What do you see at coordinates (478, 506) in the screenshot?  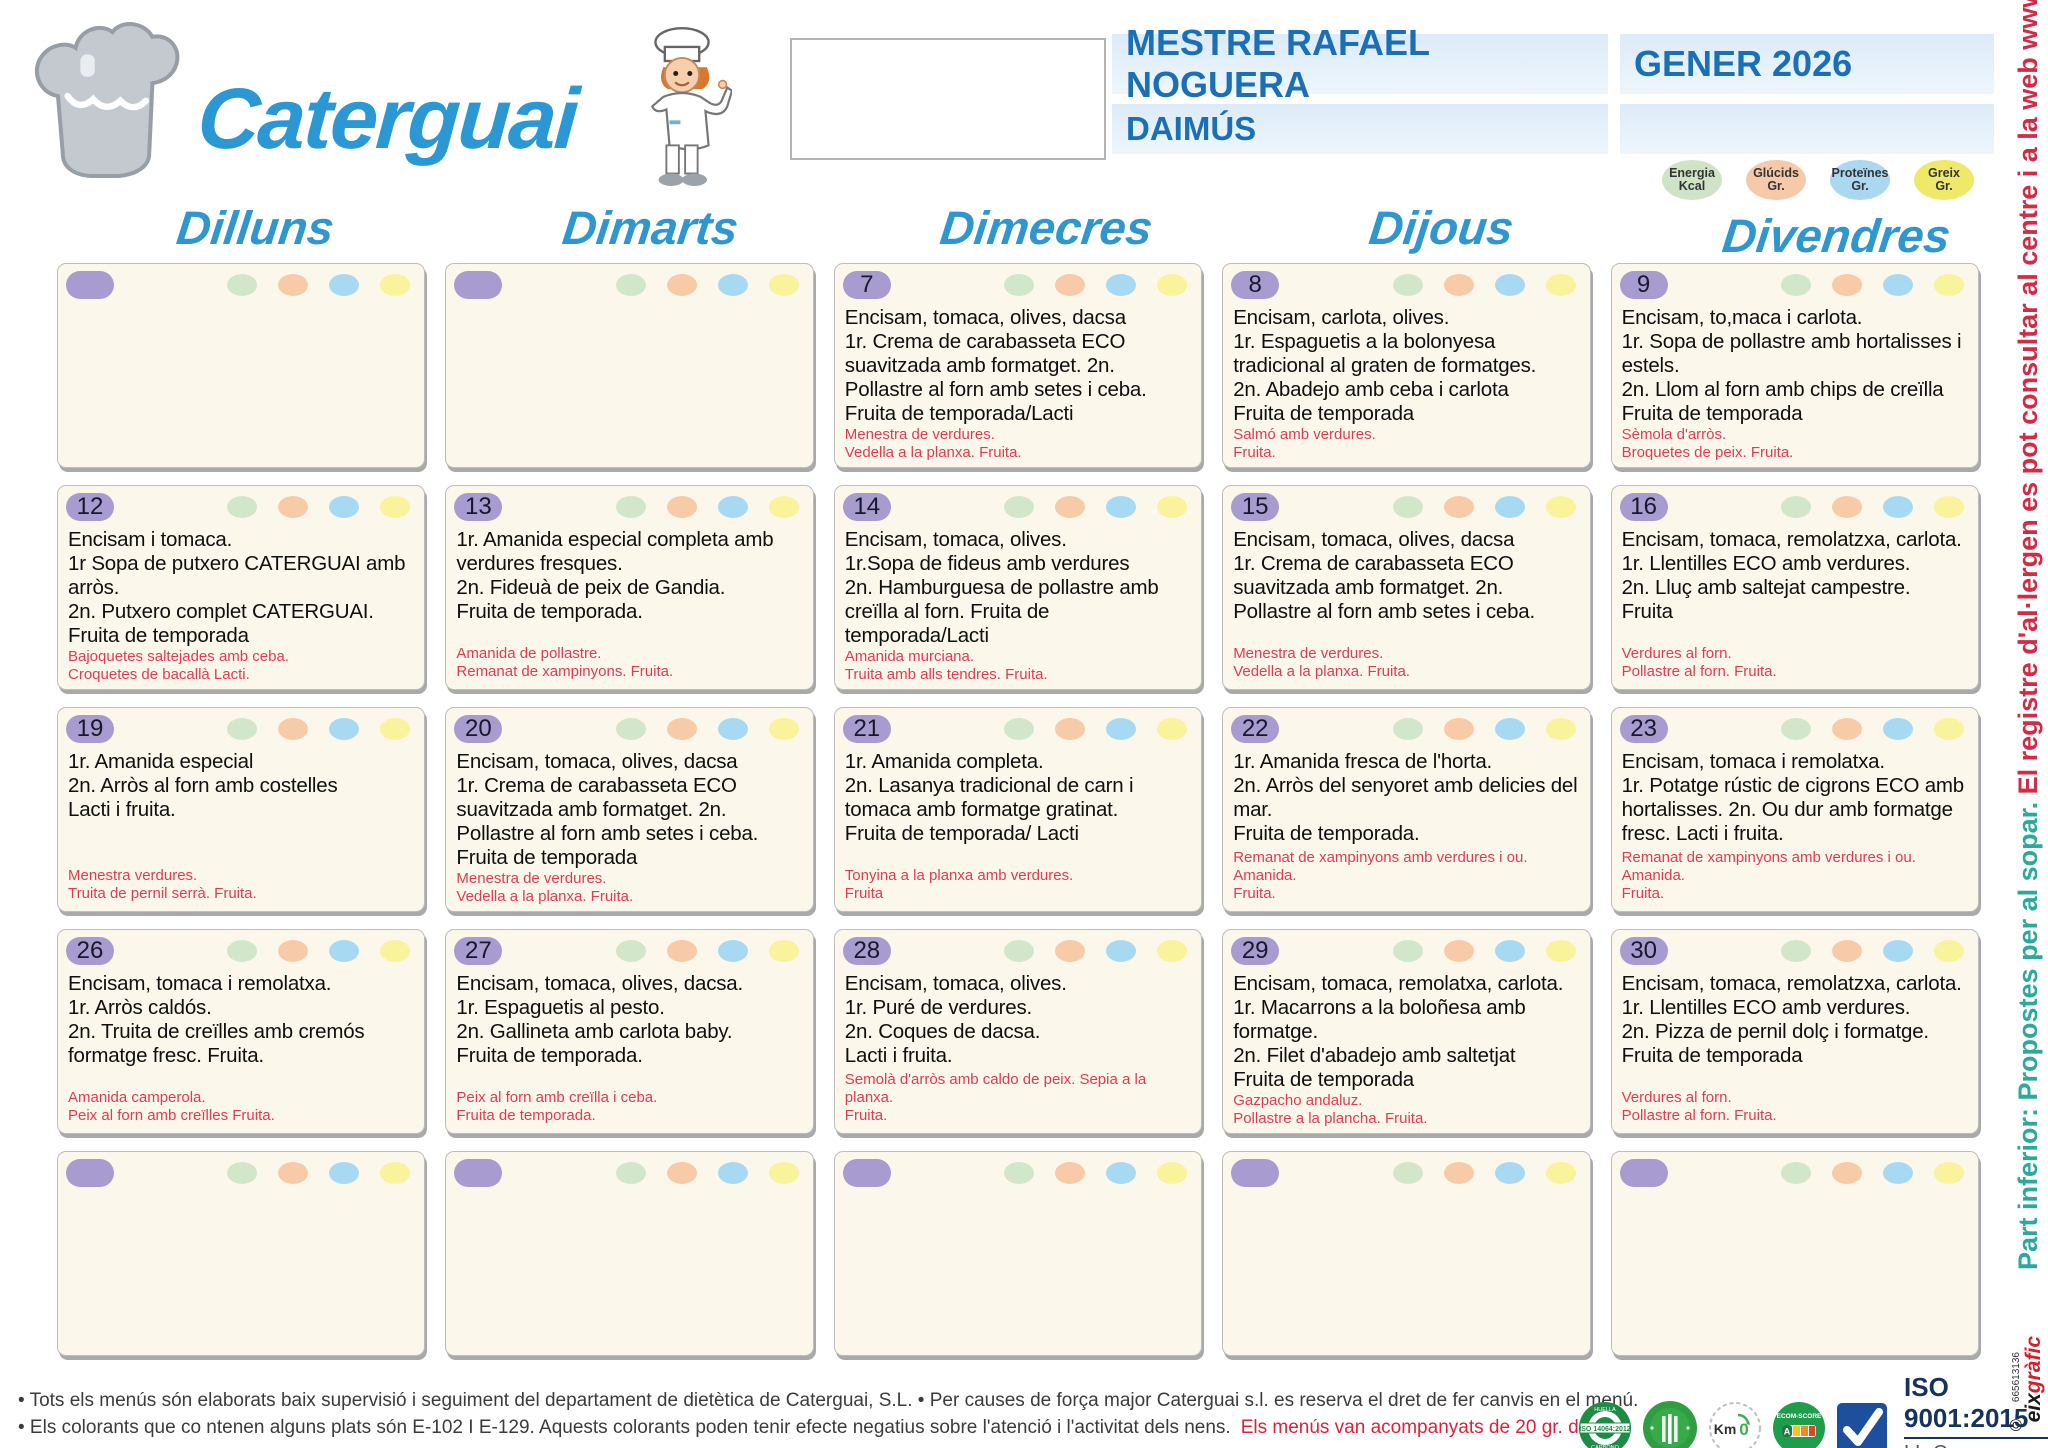 I see `day-number: 13` at bounding box center [478, 506].